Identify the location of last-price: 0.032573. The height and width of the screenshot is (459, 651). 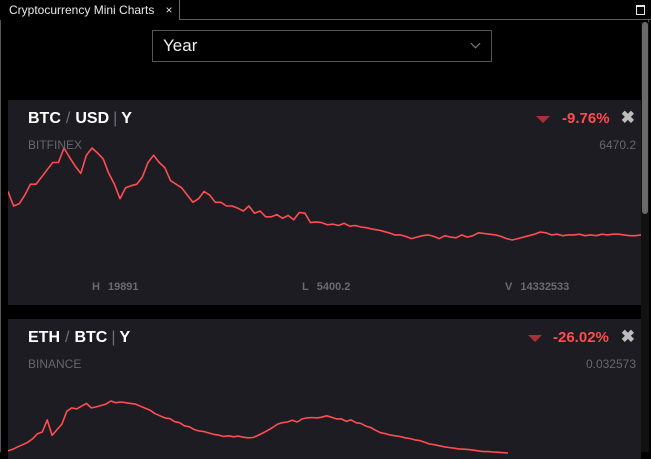
(610, 364).